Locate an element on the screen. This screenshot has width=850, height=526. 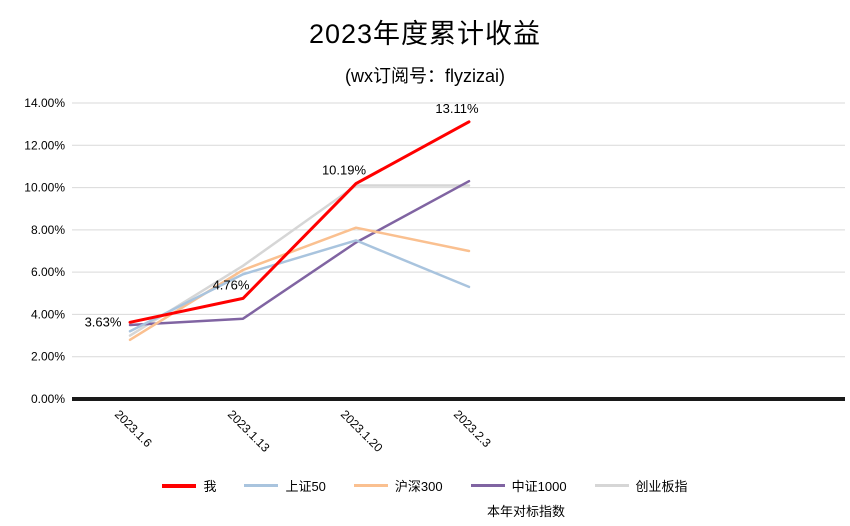
legend-label: 上证50 is located at coordinates (305, 486).